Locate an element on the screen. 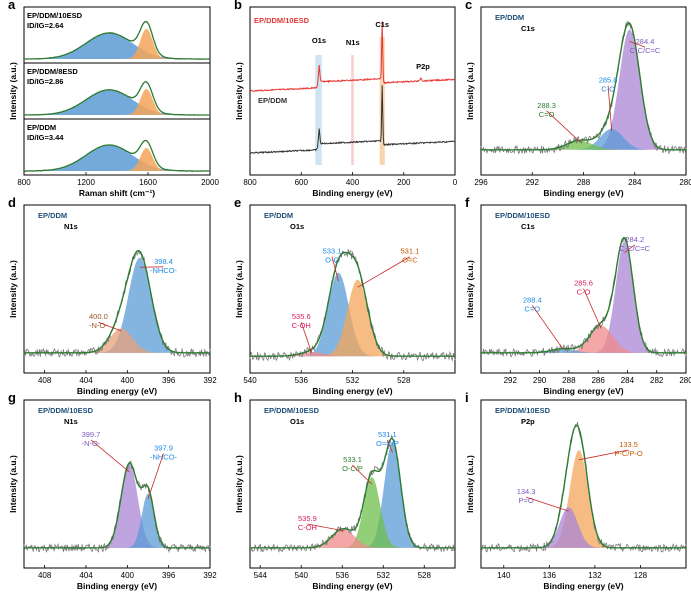  x-tick-label: 396 is located at coordinates (169, 575).